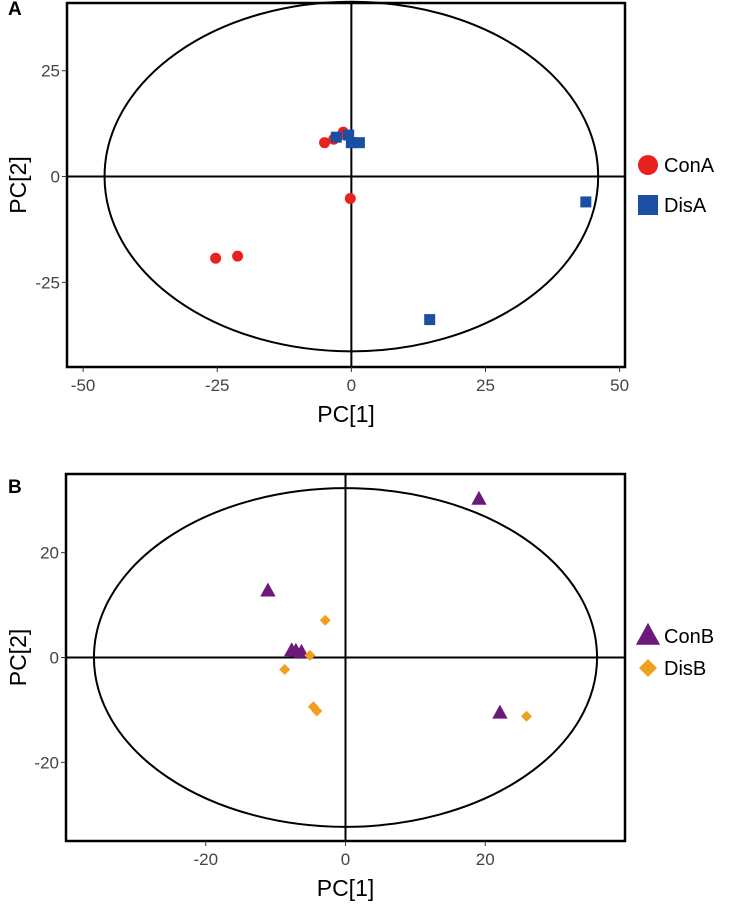 The height and width of the screenshot is (907, 742). I want to click on legend-marker-DisB, so click(648, 668).